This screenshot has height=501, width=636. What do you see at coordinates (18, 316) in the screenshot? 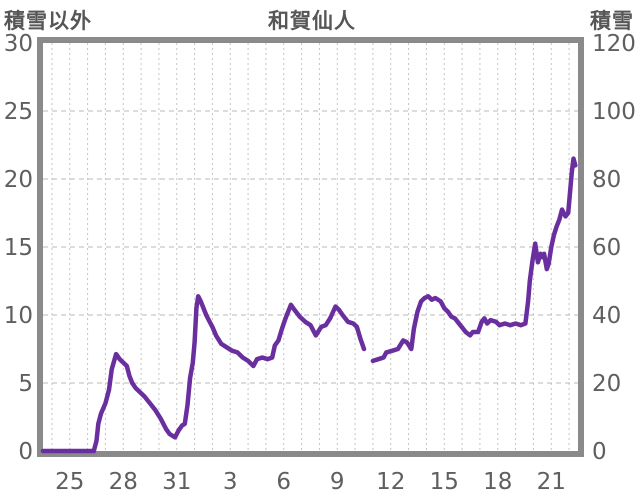
I see `left-y-tick-label: 10` at bounding box center [18, 316].